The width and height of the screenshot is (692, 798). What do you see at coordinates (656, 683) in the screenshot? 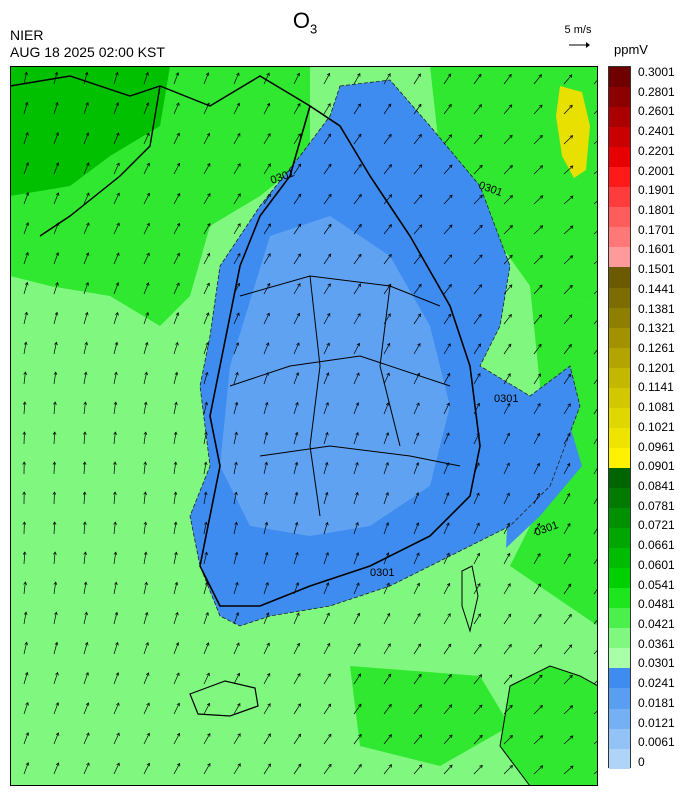
I see `legend-tick-label: 0.0241` at bounding box center [656, 683].